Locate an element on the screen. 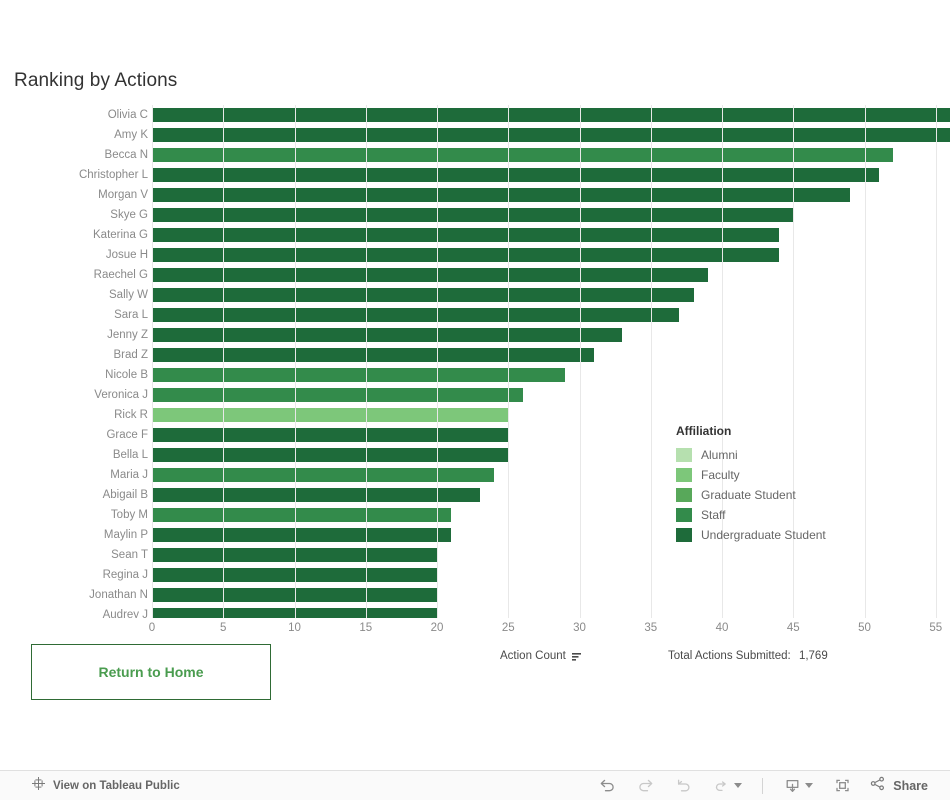 The height and width of the screenshot is (800, 950). legend-item: Graduate Student is located at coordinates (791, 495).